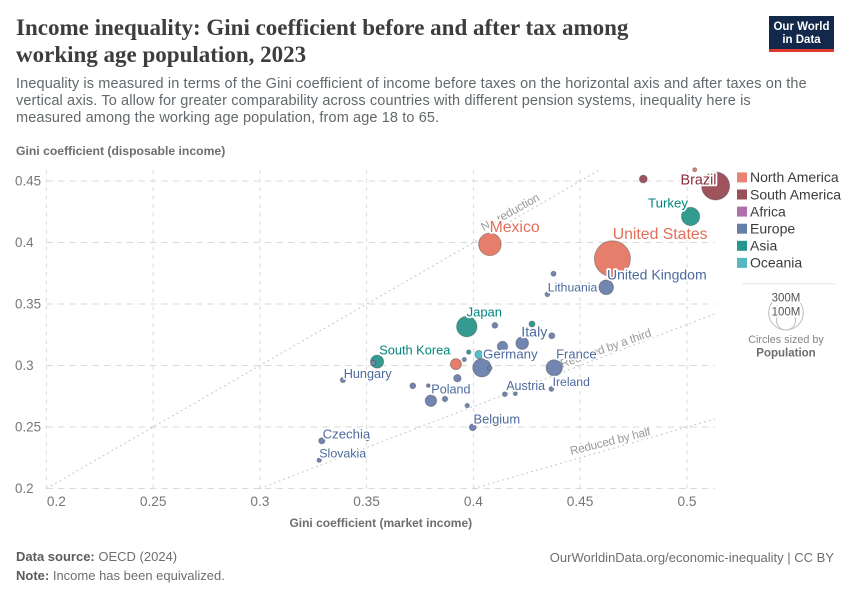 The image size is (850, 600). Describe the element at coordinates (571, 382) in the screenshot. I see `svg-text: Ireland` at that location.